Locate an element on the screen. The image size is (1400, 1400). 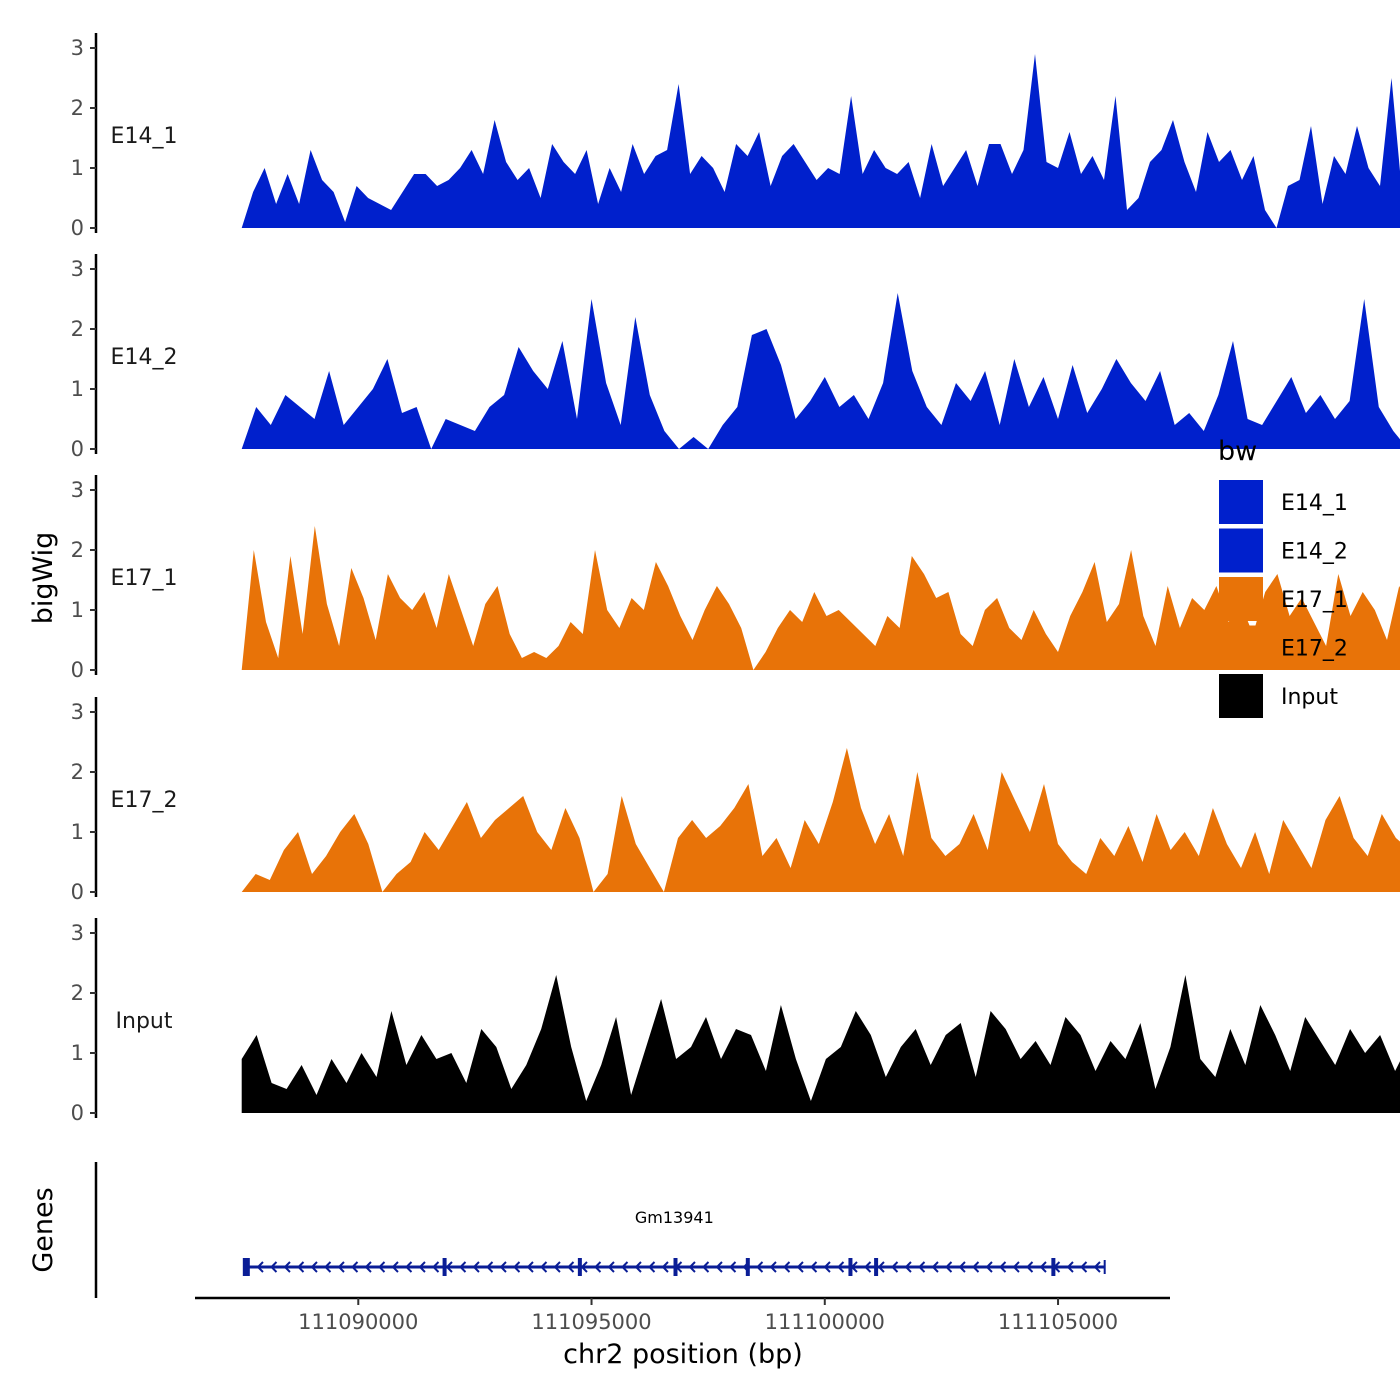
legend-label: E14_2 is located at coordinates (1314, 552).